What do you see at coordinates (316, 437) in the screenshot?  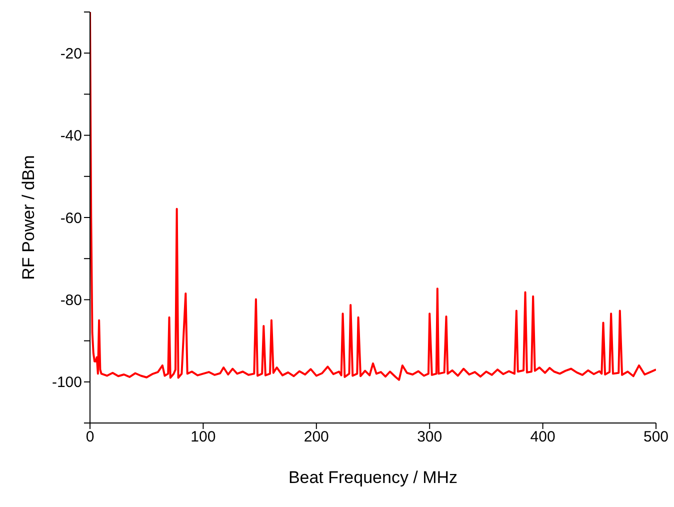 I see `x-tick-label: 200` at bounding box center [316, 437].